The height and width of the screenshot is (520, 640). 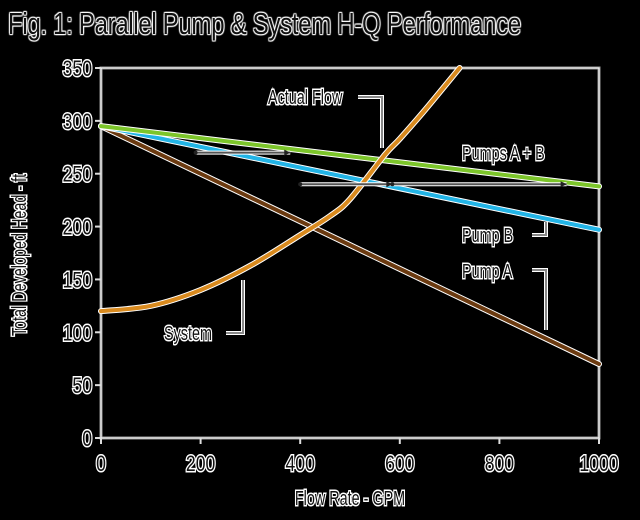 What do you see at coordinates (77, 228) in the screenshot?
I see `y-tick-label: 200` at bounding box center [77, 228].